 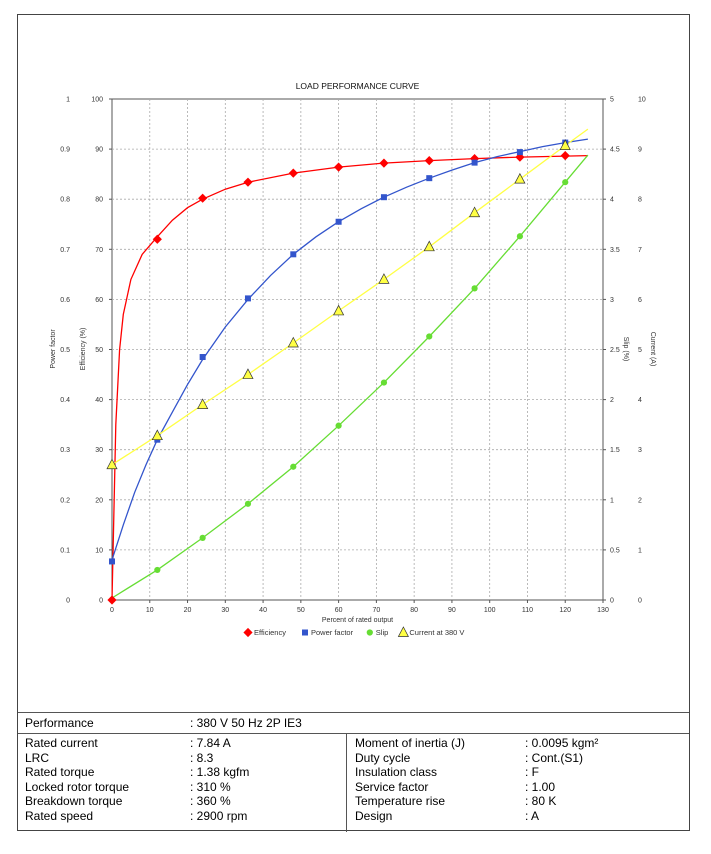 I want to click on slip-tick-label: 3, so click(x=612, y=300).